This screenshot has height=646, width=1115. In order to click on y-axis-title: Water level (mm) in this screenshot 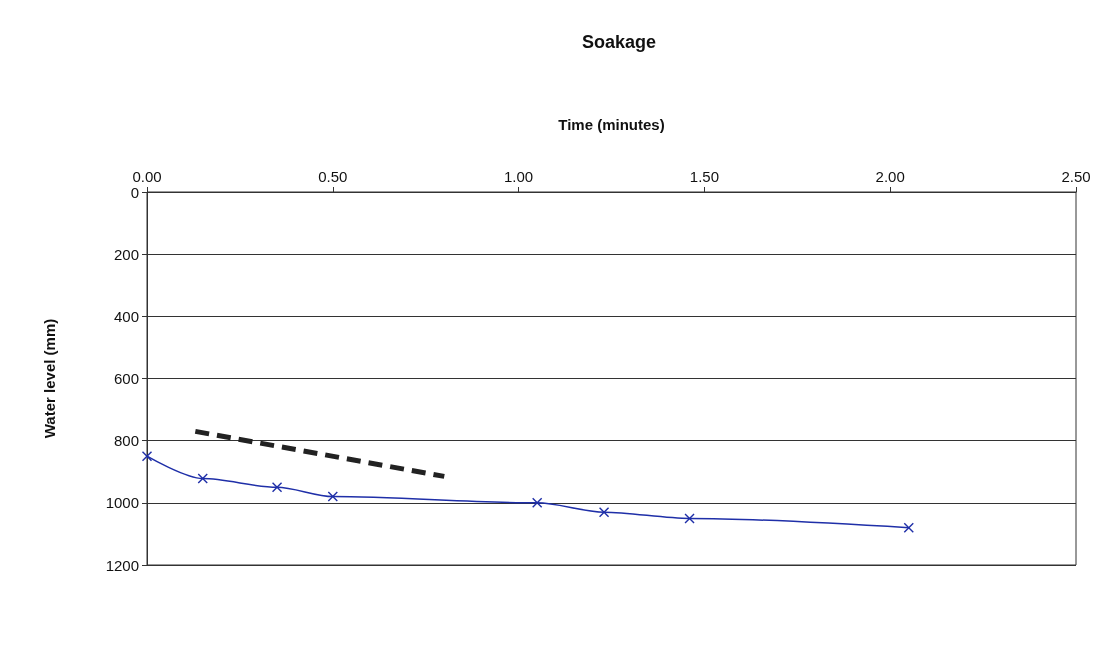, I will do `click(49, 378)`.